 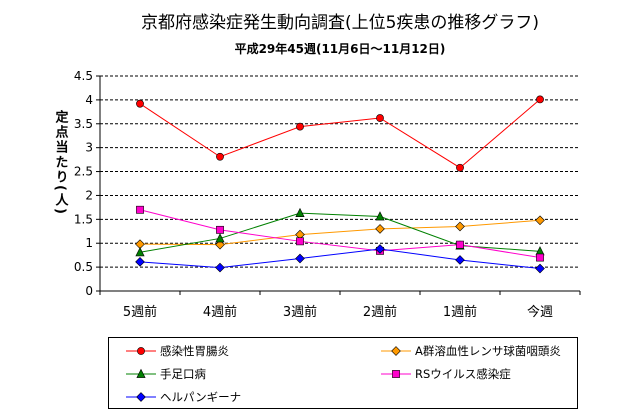 I want to click on y-tick-labels: 0 0.5 1 1.5 2 2.5 3 3.5 4 4.5, so click(x=83, y=183).